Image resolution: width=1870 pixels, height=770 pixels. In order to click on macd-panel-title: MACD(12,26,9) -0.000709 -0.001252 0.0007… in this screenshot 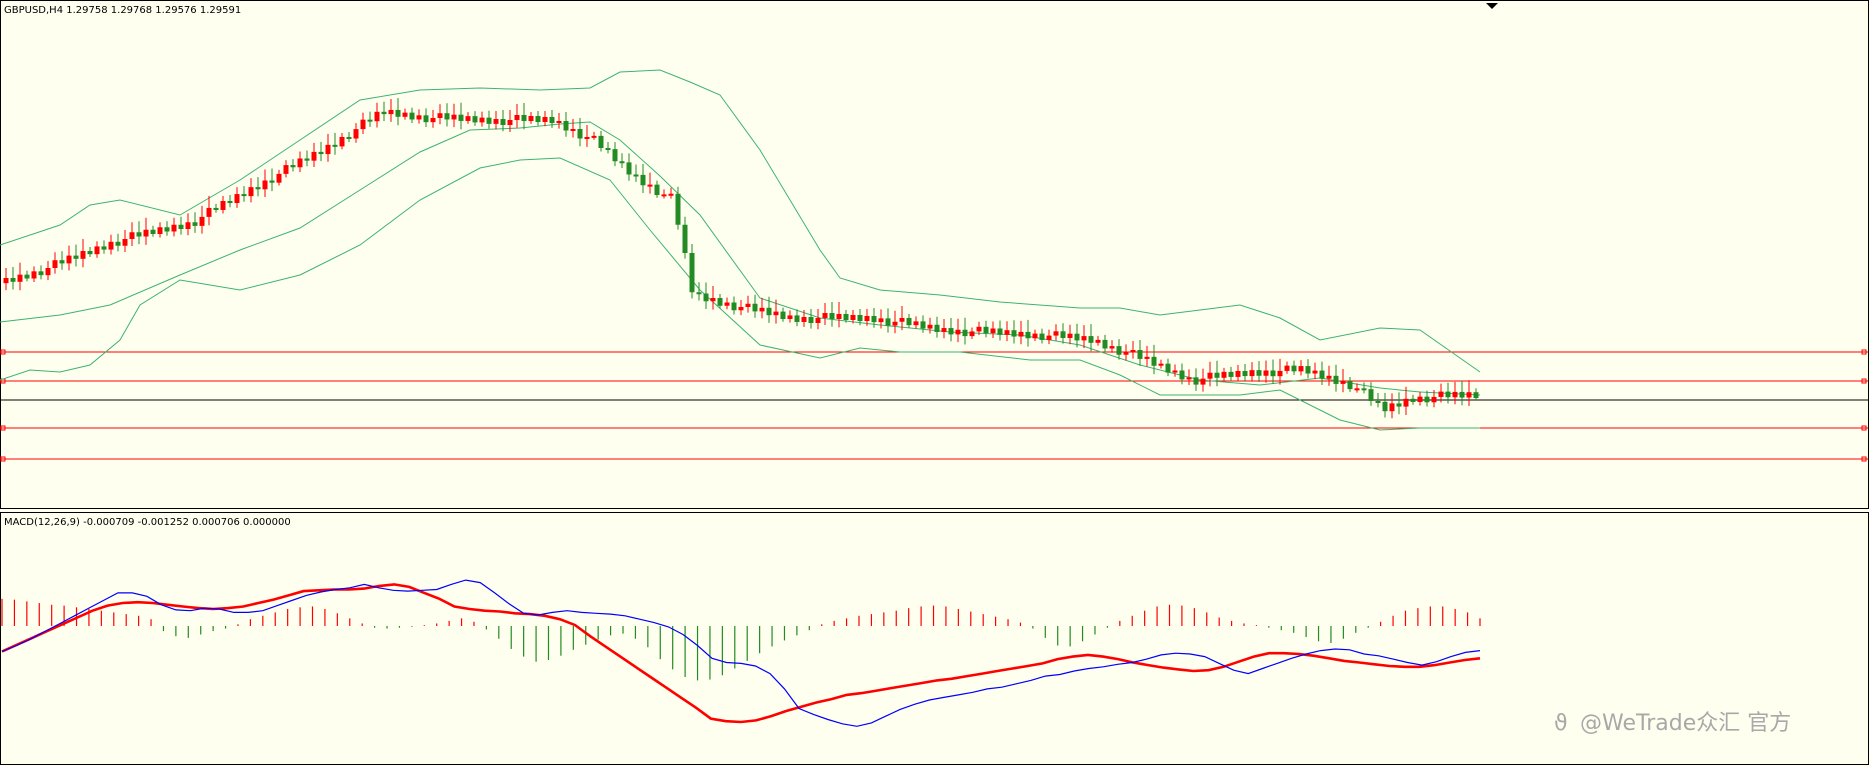, I will do `click(147, 522)`.